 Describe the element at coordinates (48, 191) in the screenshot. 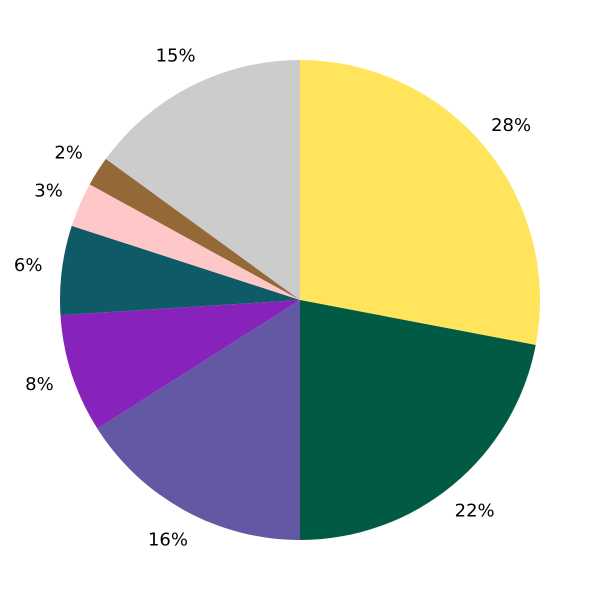

I see `slice-label: 3%` at that location.